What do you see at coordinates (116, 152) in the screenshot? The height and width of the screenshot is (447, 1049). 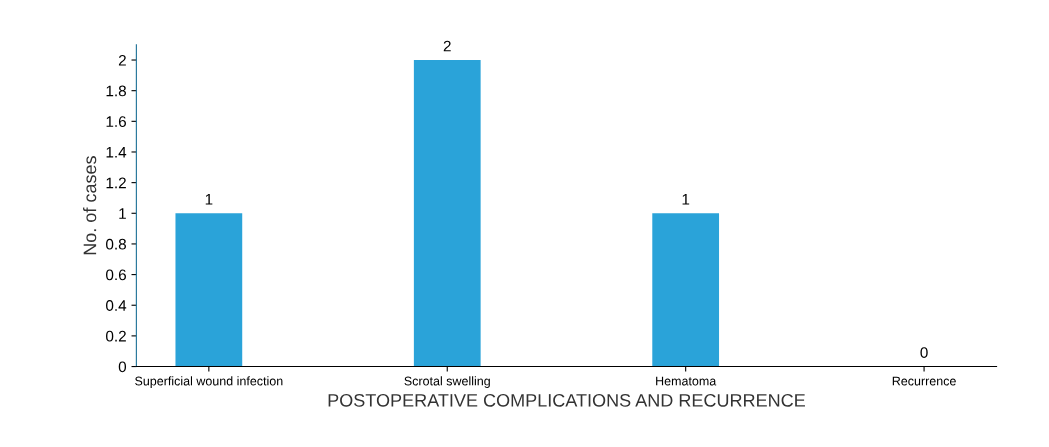 I see `y-tick-label: 1.4` at bounding box center [116, 152].